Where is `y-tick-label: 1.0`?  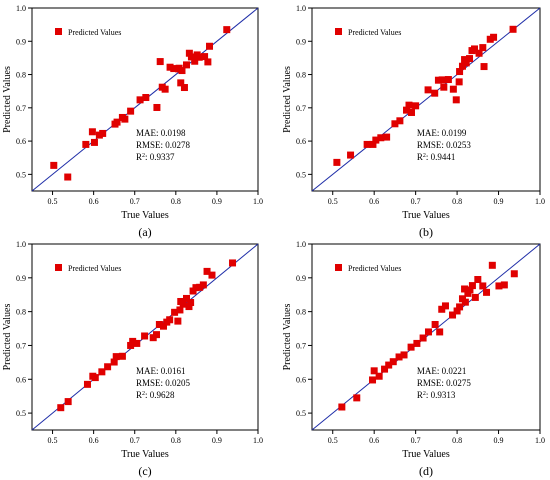 y-tick-label: 1.0 is located at coordinates (301, 8).